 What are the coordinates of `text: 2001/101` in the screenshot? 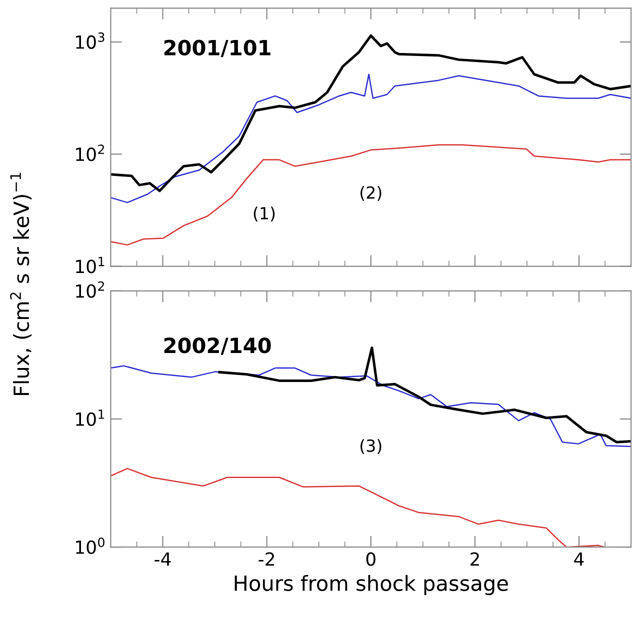 It's located at (217, 49).